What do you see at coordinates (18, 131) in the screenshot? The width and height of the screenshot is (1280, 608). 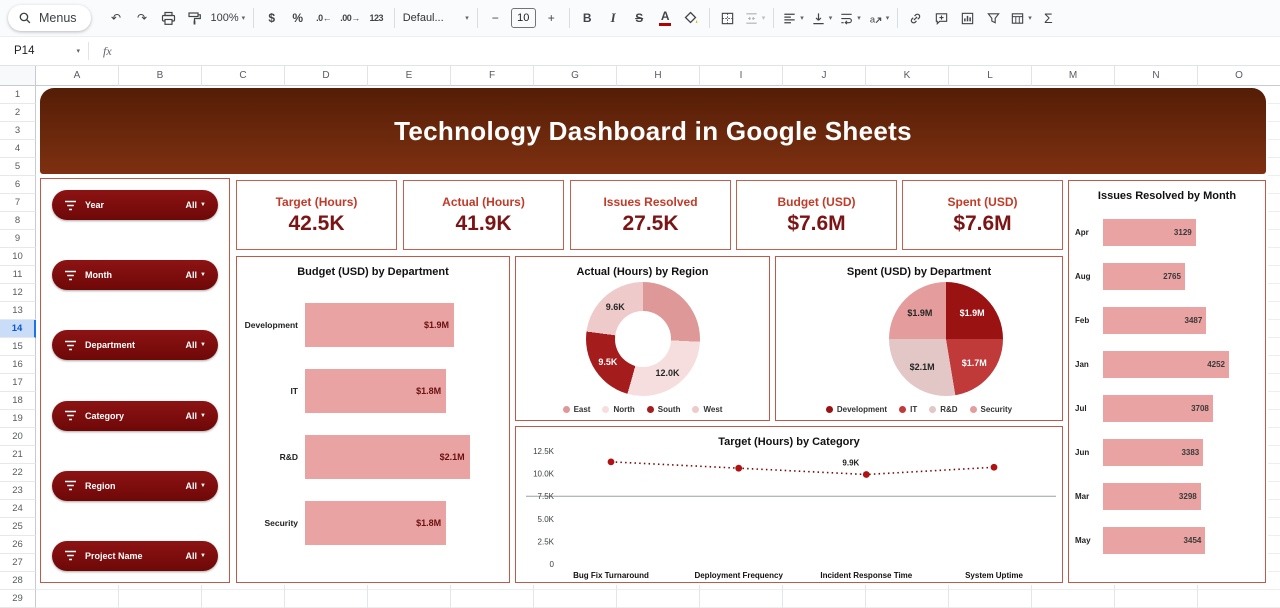 I see `row-header-3: 3` at bounding box center [18, 131].